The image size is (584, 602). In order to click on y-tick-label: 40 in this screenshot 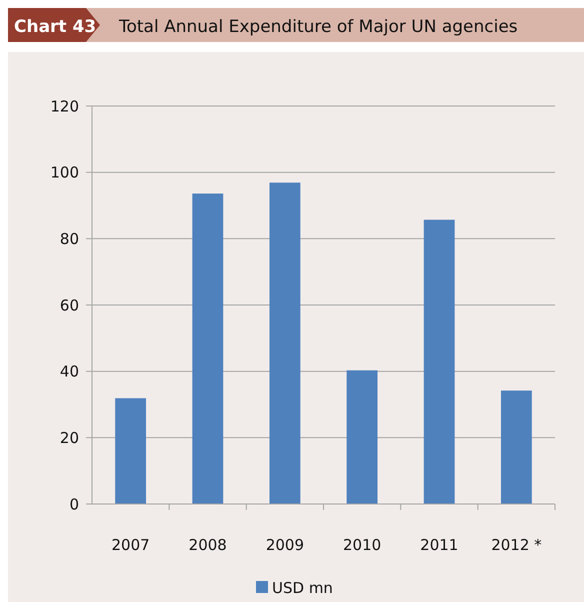, I will do `click(69, 371)`.